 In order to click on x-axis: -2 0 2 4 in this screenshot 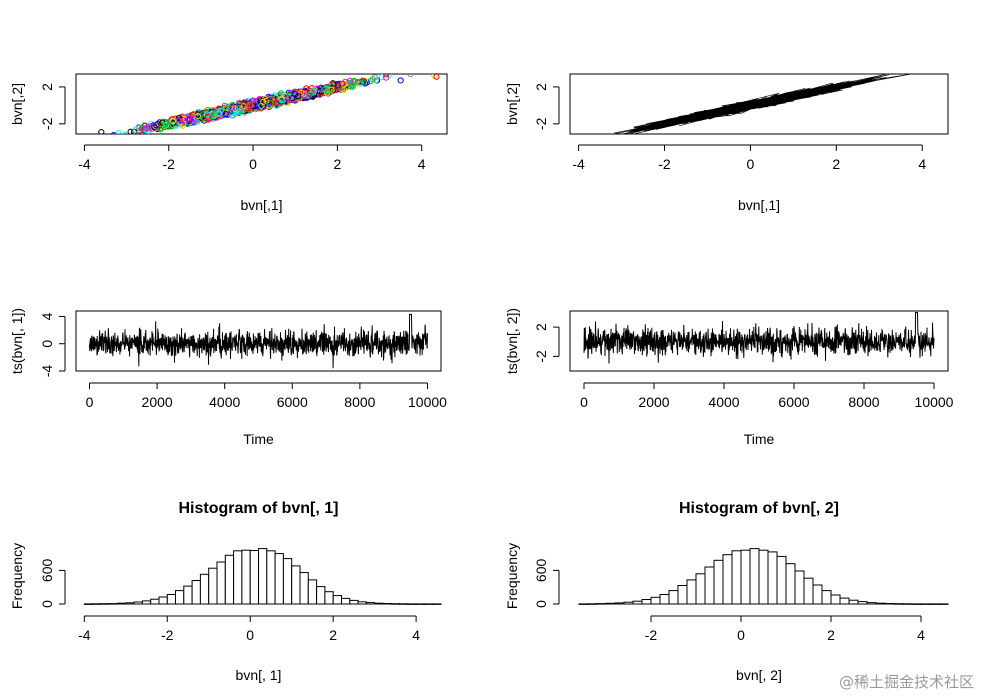, I will do `click(785, 629)`.